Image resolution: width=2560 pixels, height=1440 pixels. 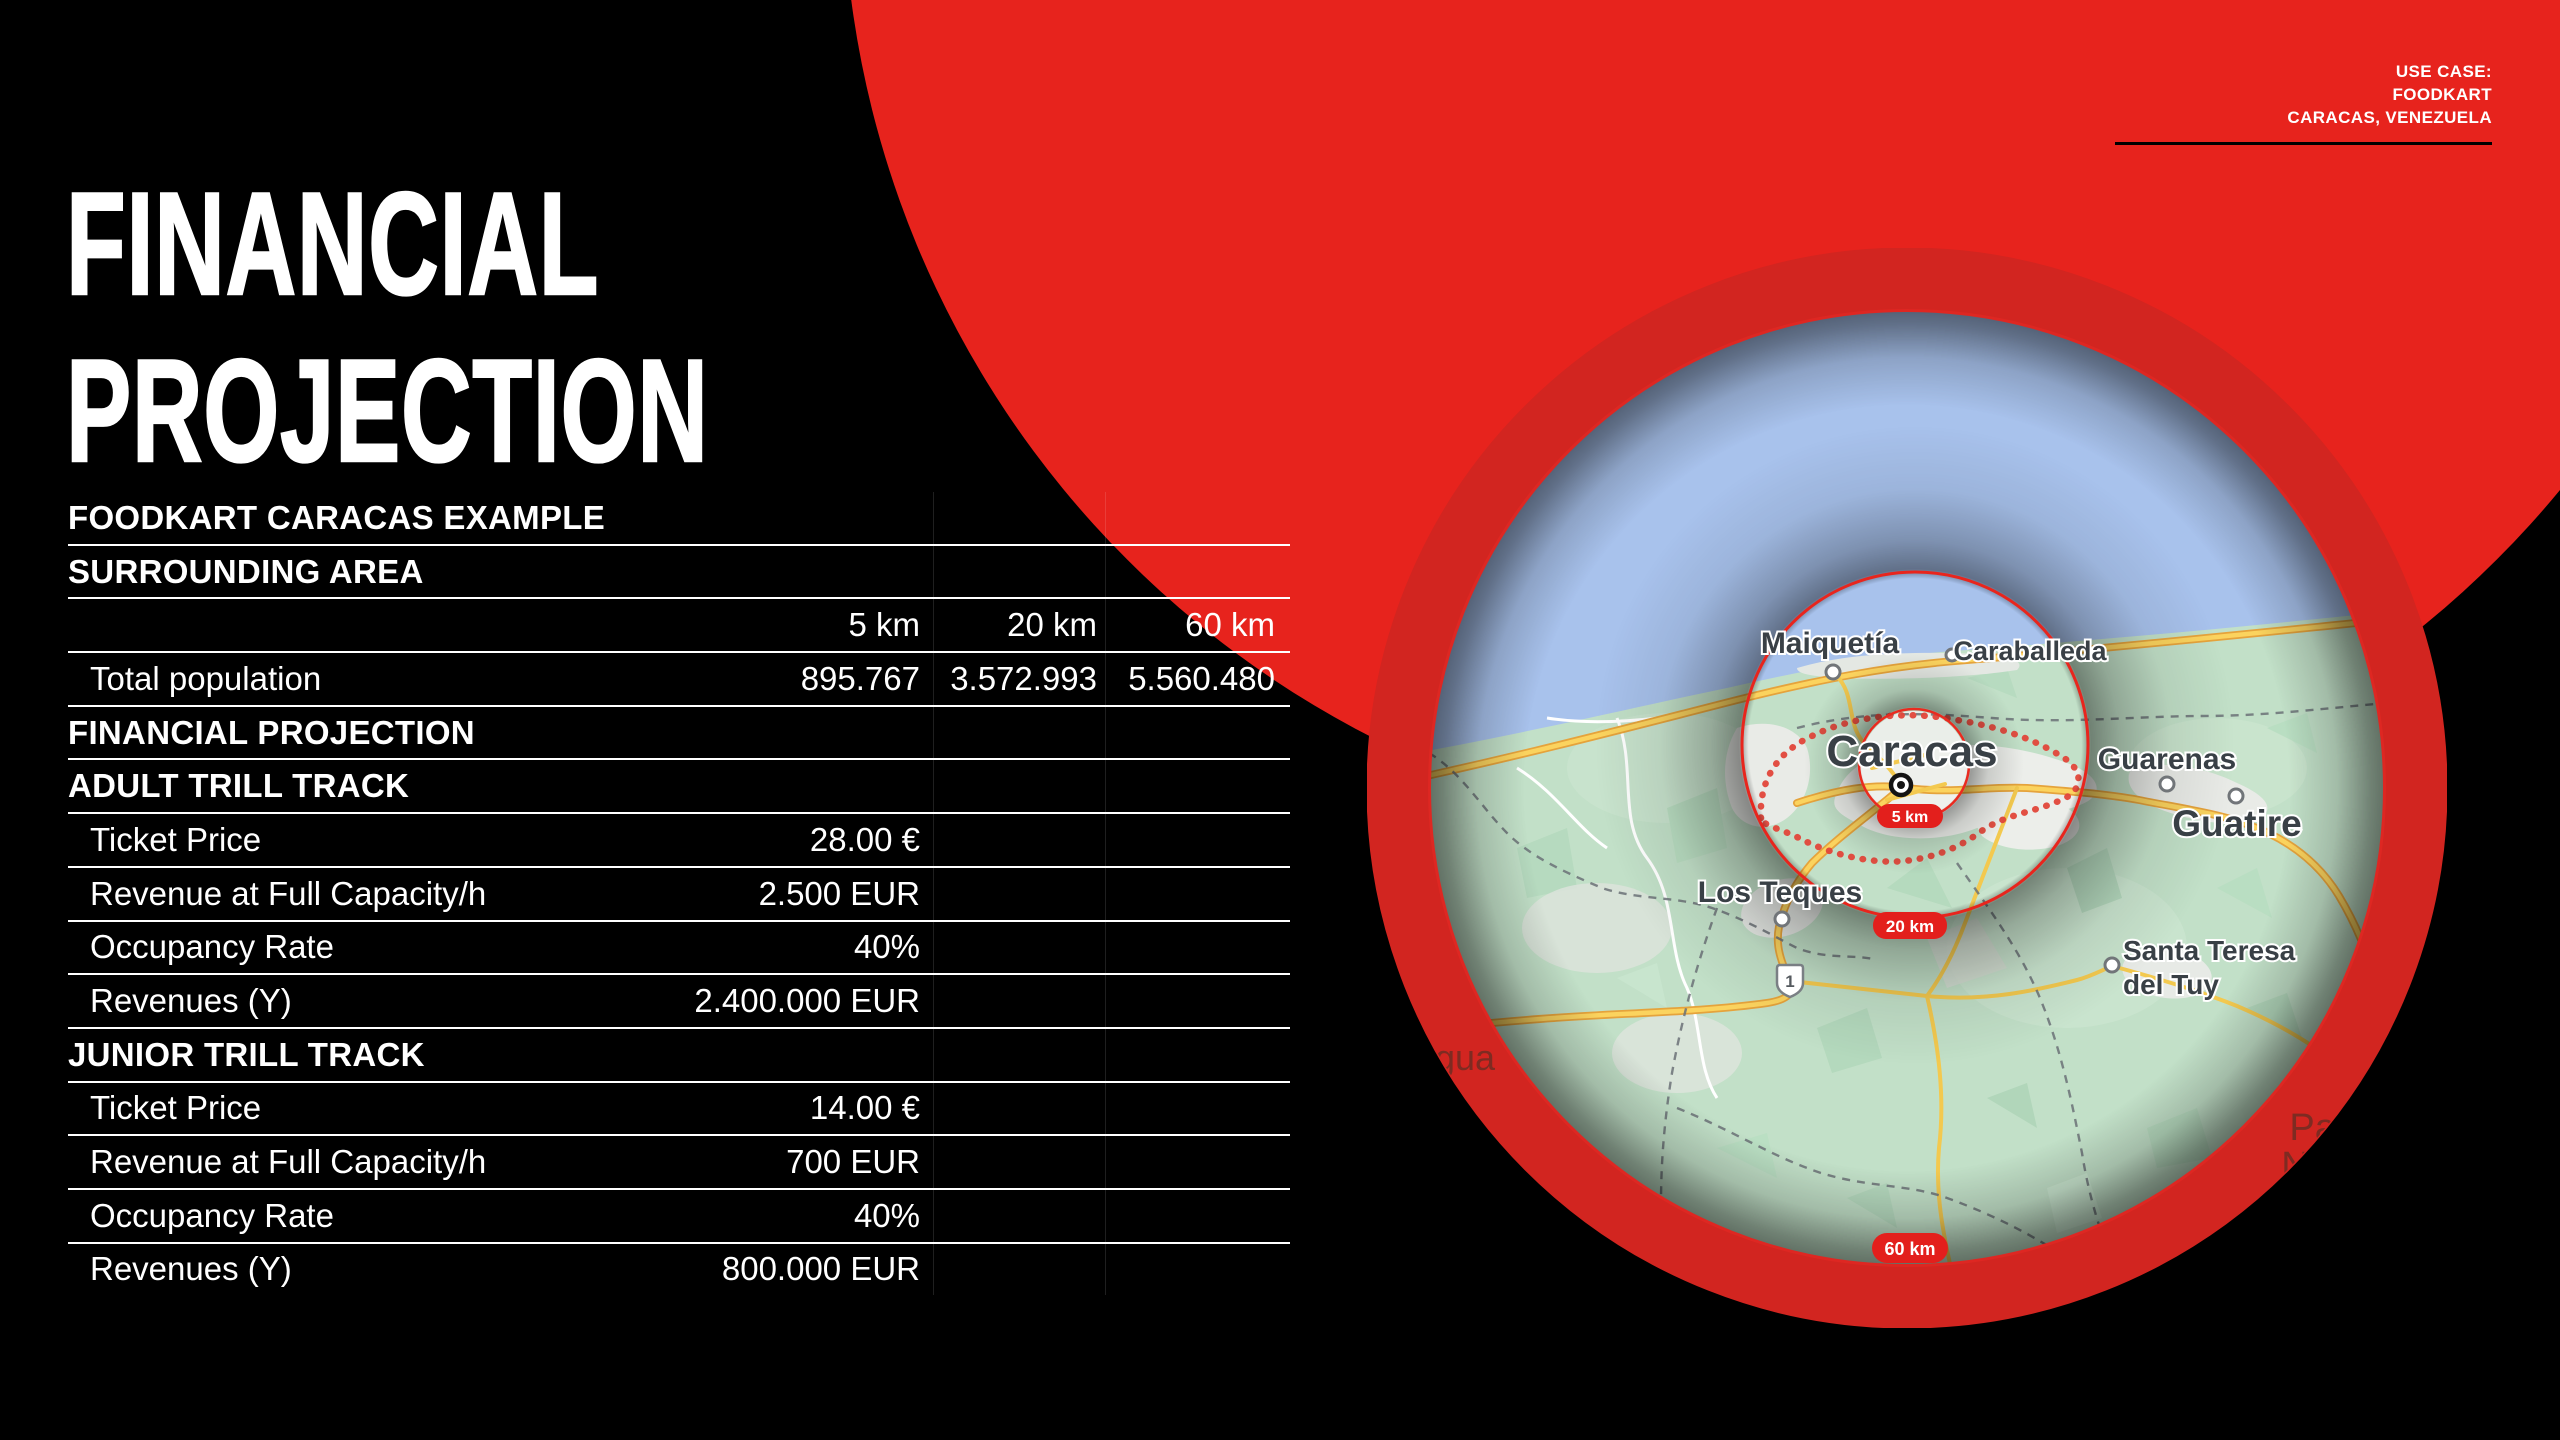 I want to click on highway-shield-number: 1, so click(x=1789, y=981).